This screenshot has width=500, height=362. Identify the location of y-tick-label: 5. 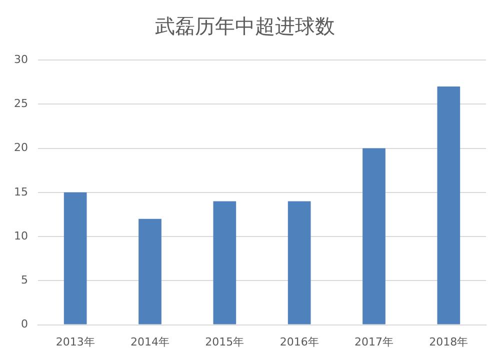
(24, 280).